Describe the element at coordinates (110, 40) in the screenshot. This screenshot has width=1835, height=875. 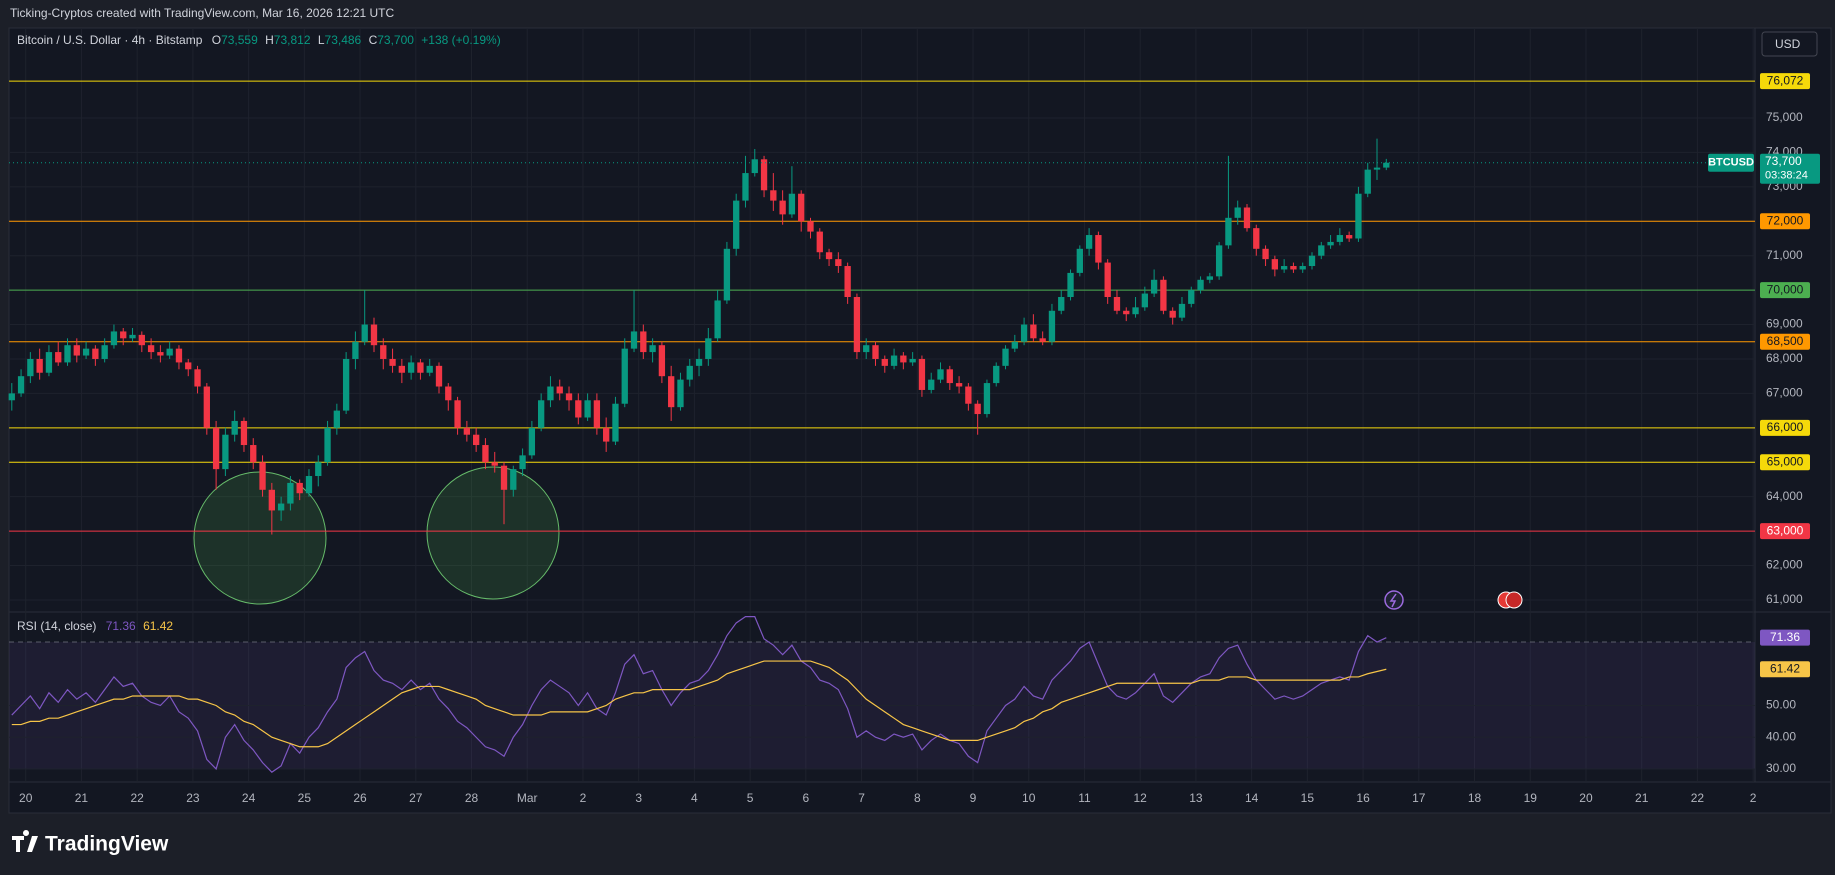
I see `symbol-title: Bitcoin / U.S. Dollar · 4h · Bitstamp` at that location.